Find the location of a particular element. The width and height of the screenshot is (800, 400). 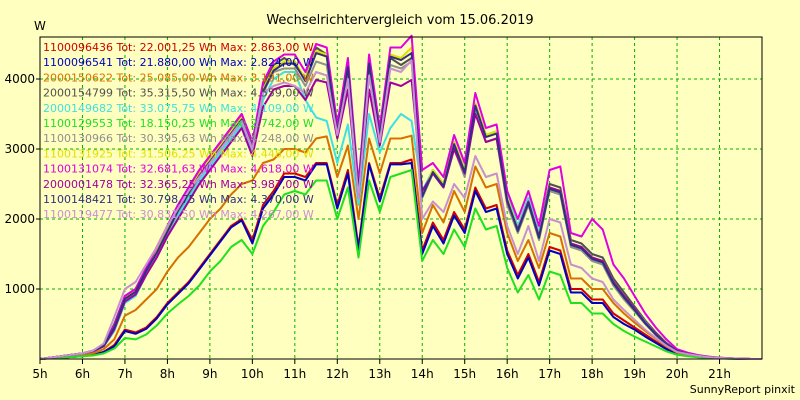

y-tick-label: 1000 is located at coordinates (19, 289).